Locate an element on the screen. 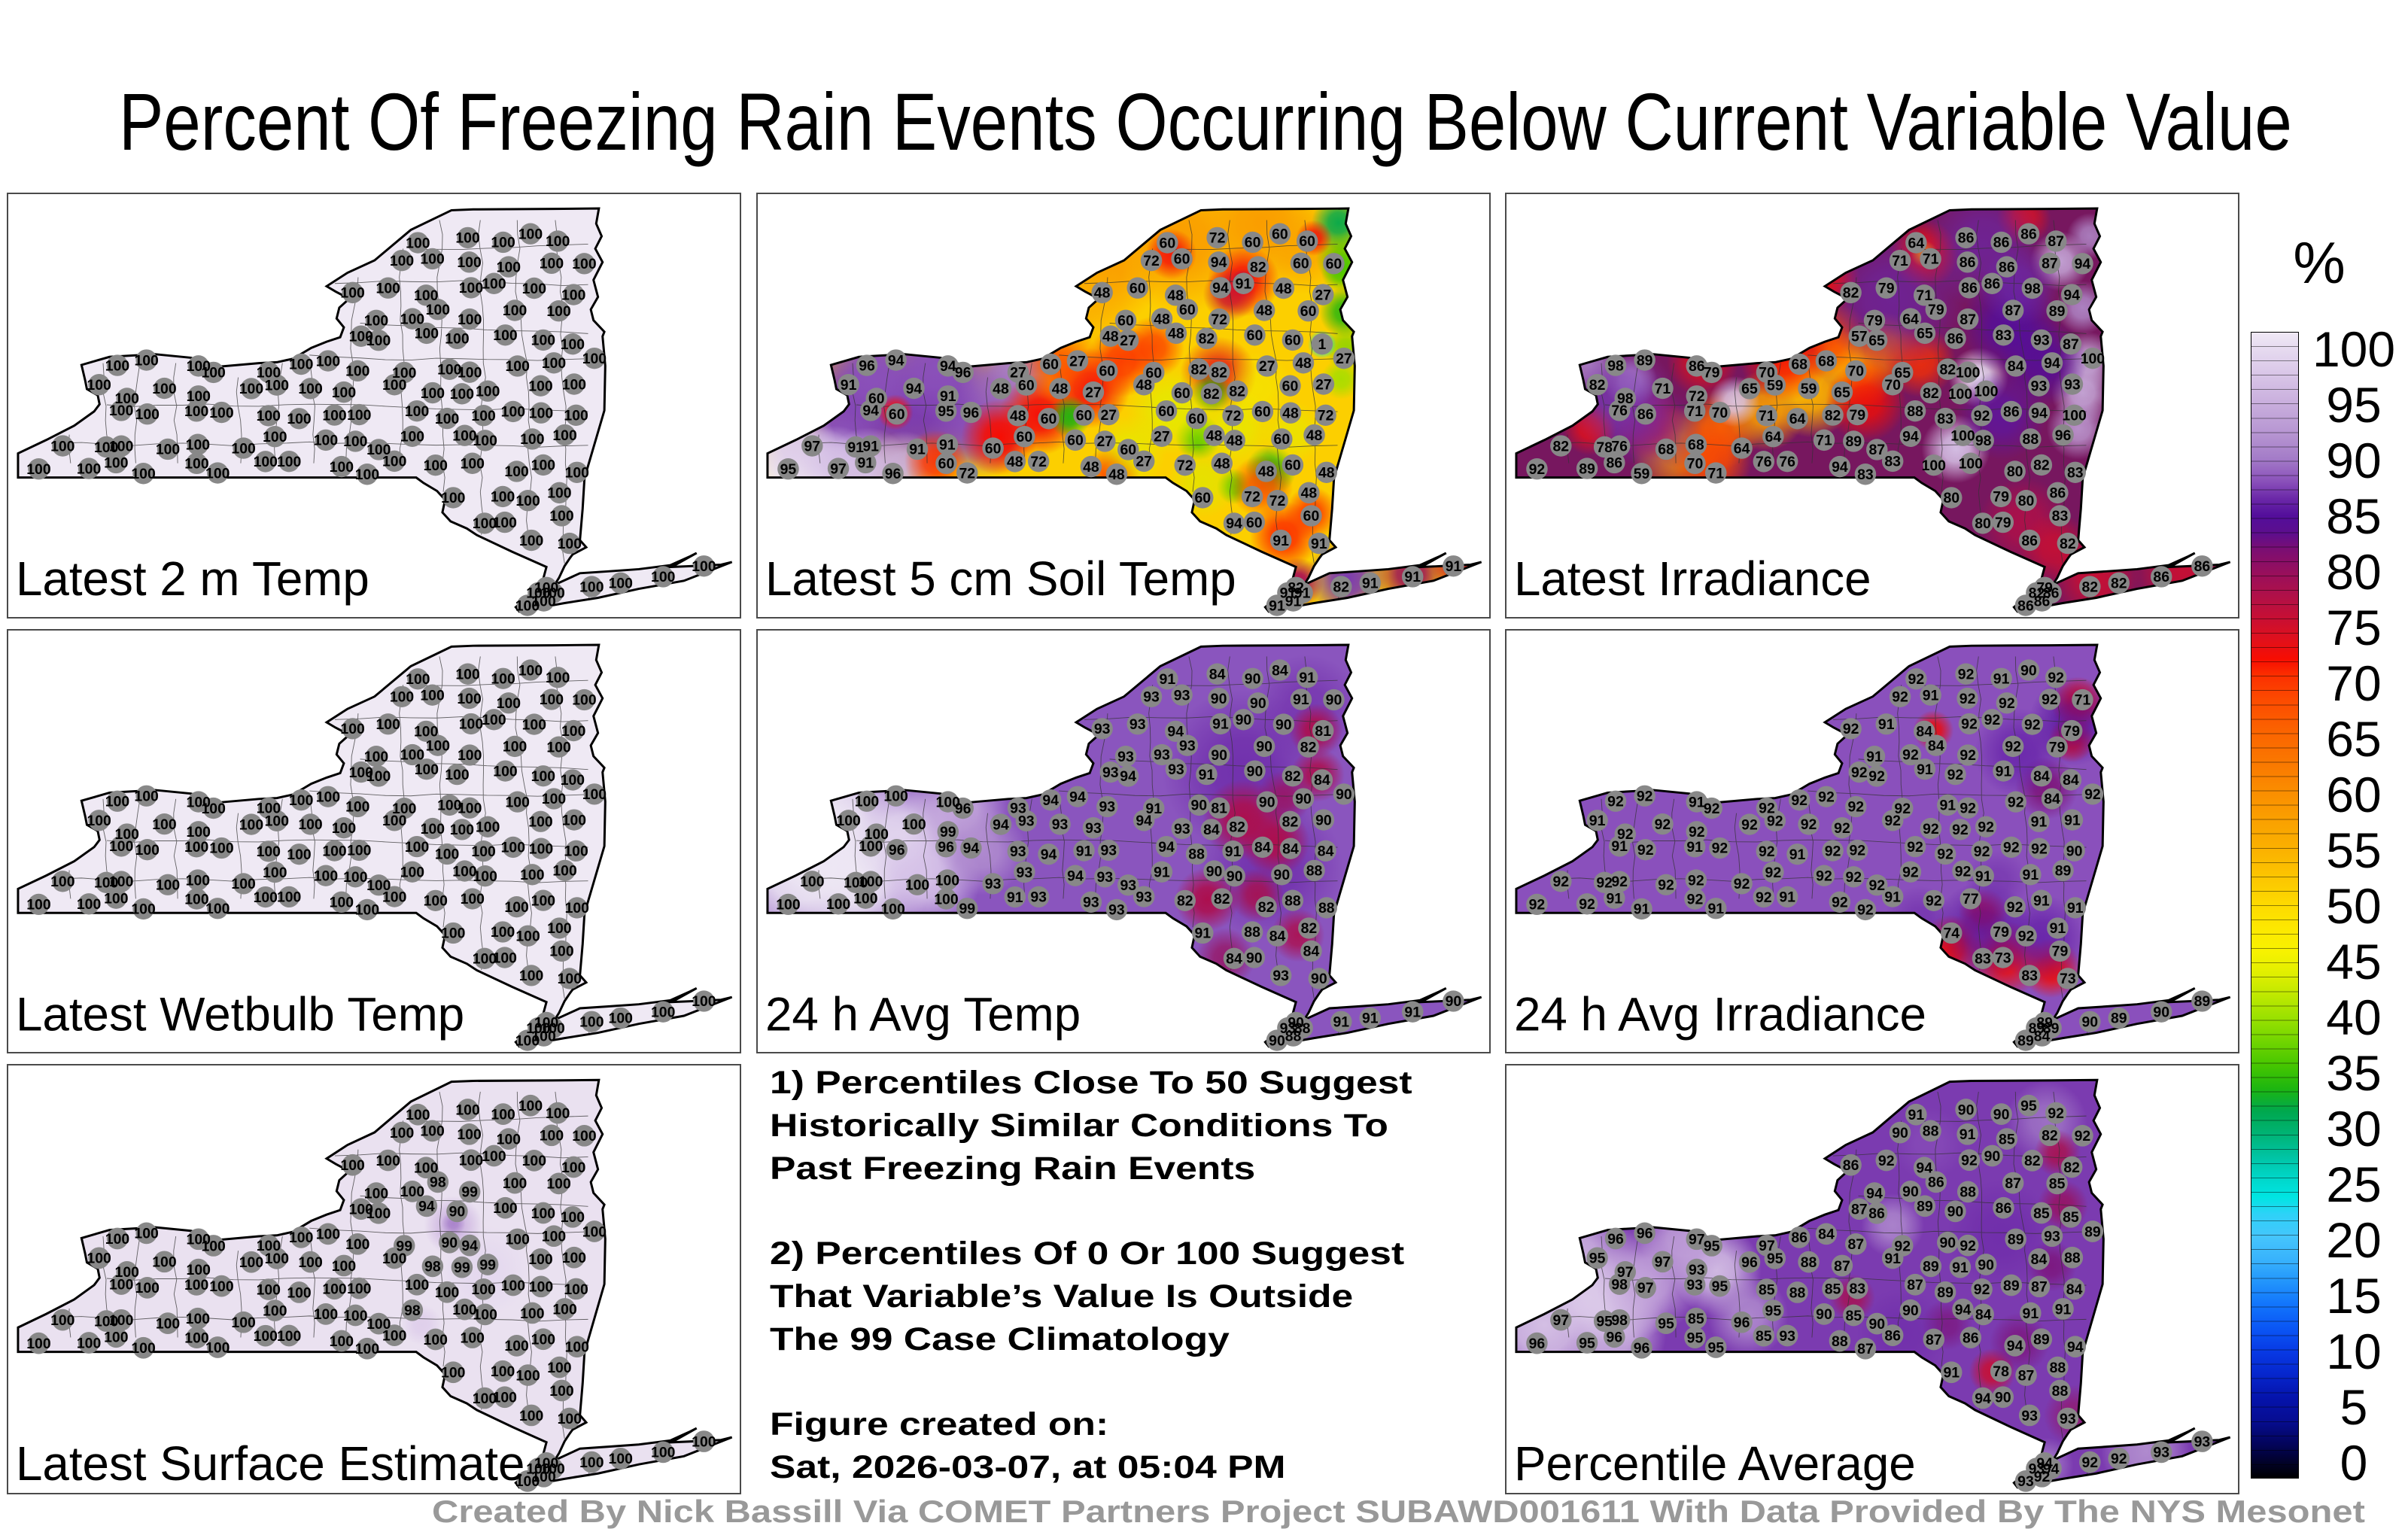 This screenshot has height=1535, width=2408. svg-text: 71 is located at coordinates (1767, 416).